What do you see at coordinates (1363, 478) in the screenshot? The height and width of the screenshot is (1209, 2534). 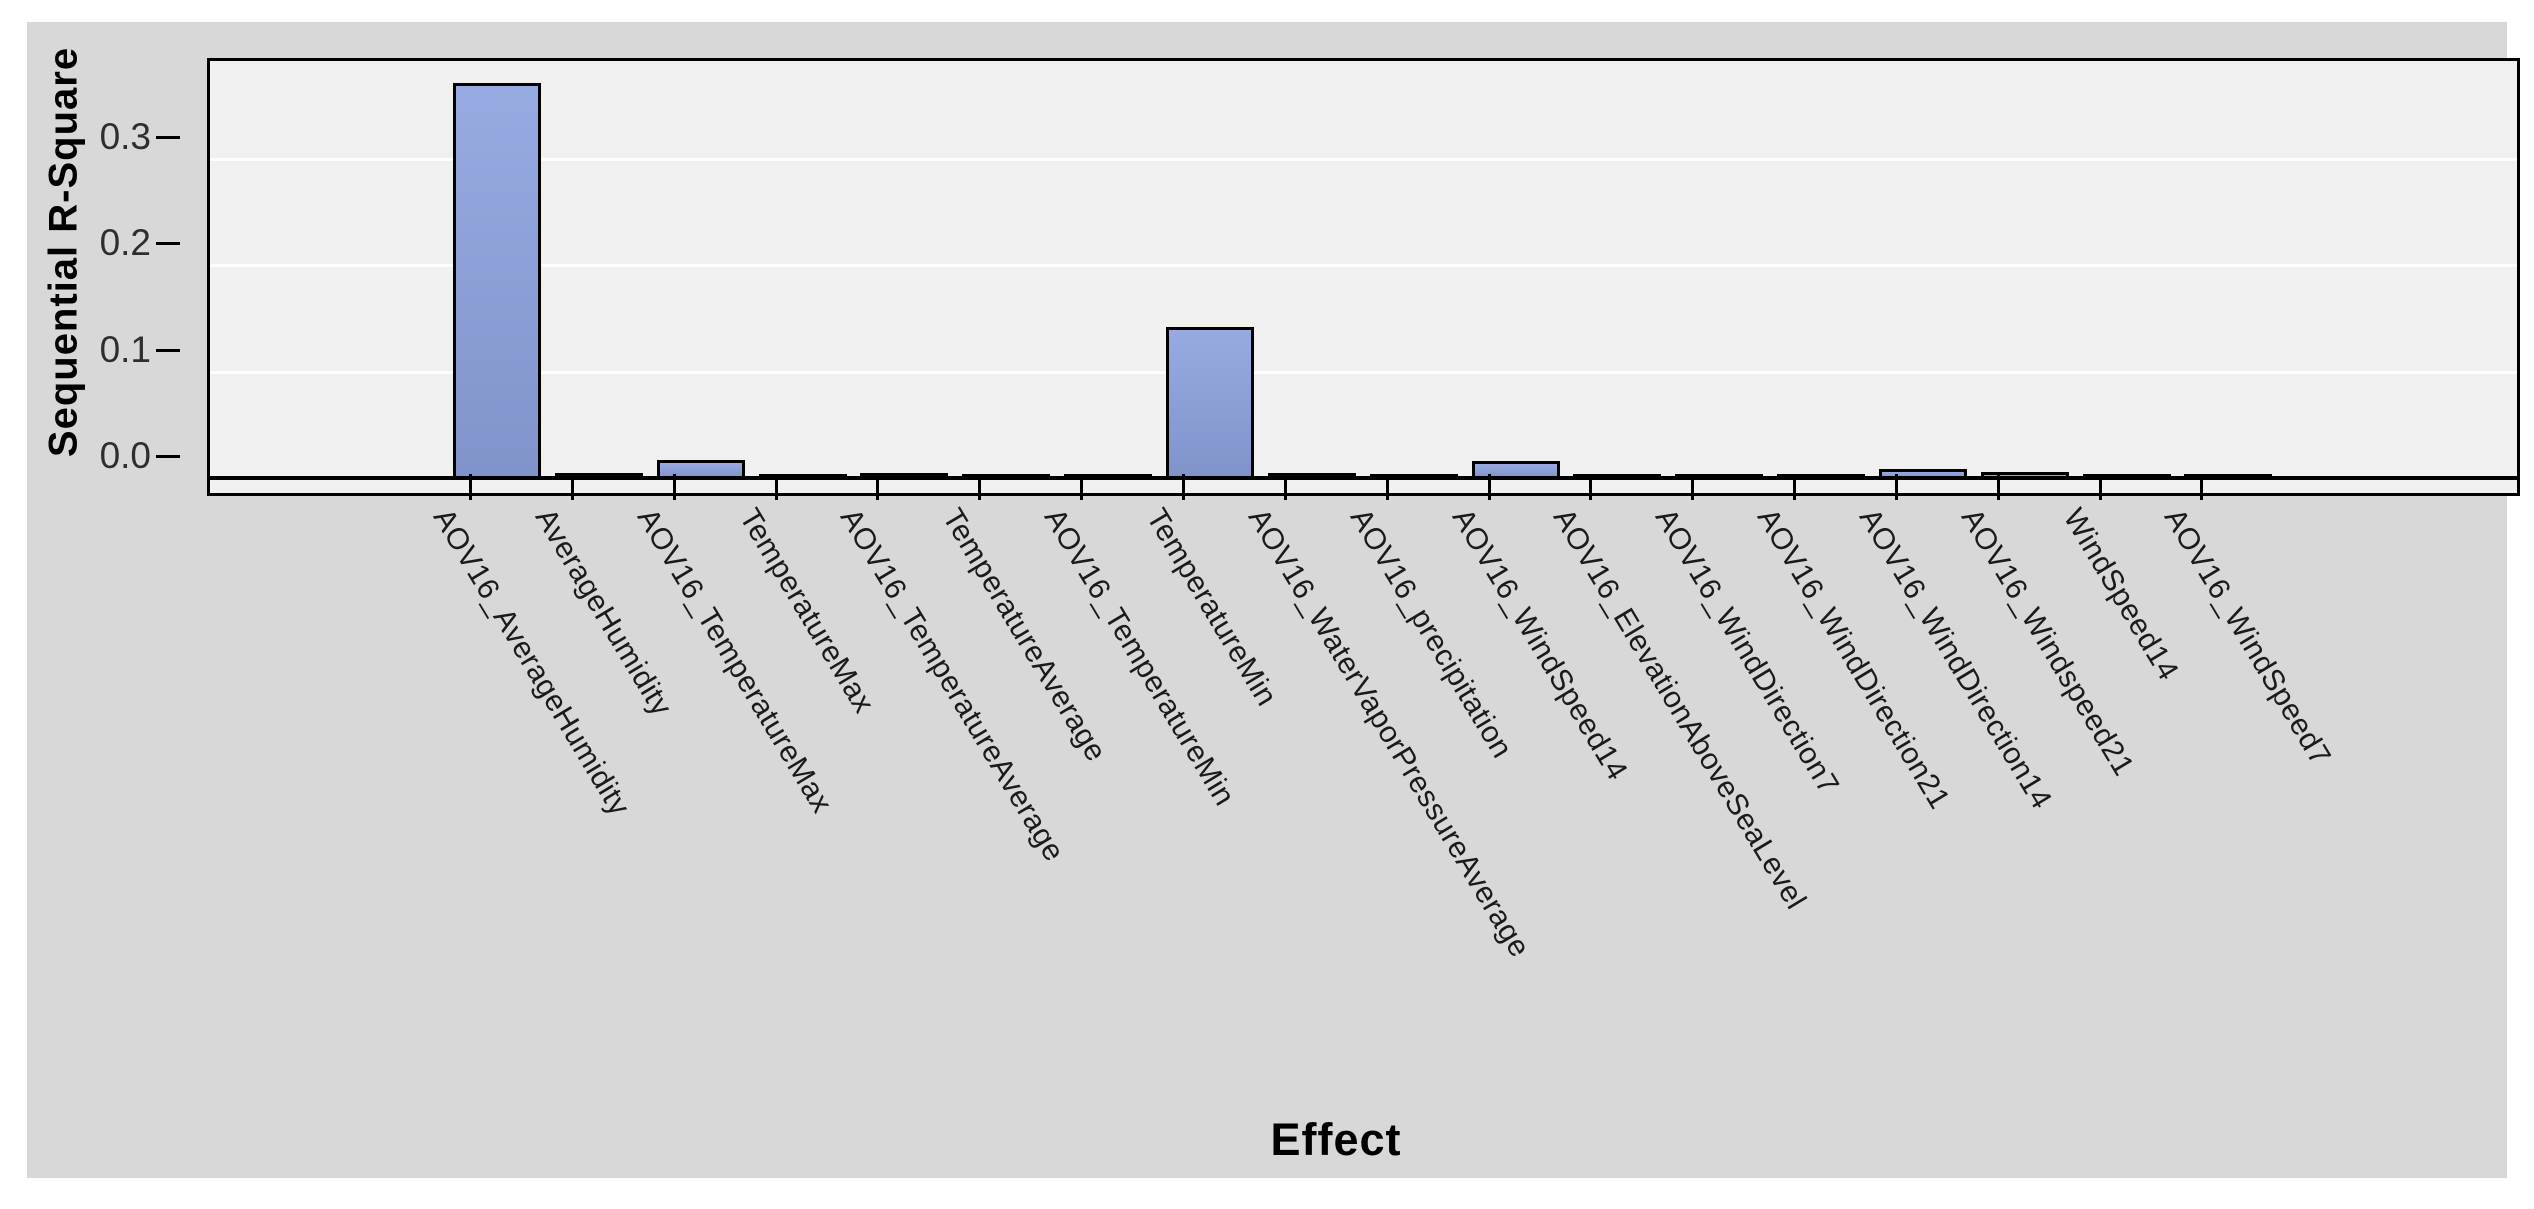 I see `x-axis-baseline` at bounding box center [1363, 478].